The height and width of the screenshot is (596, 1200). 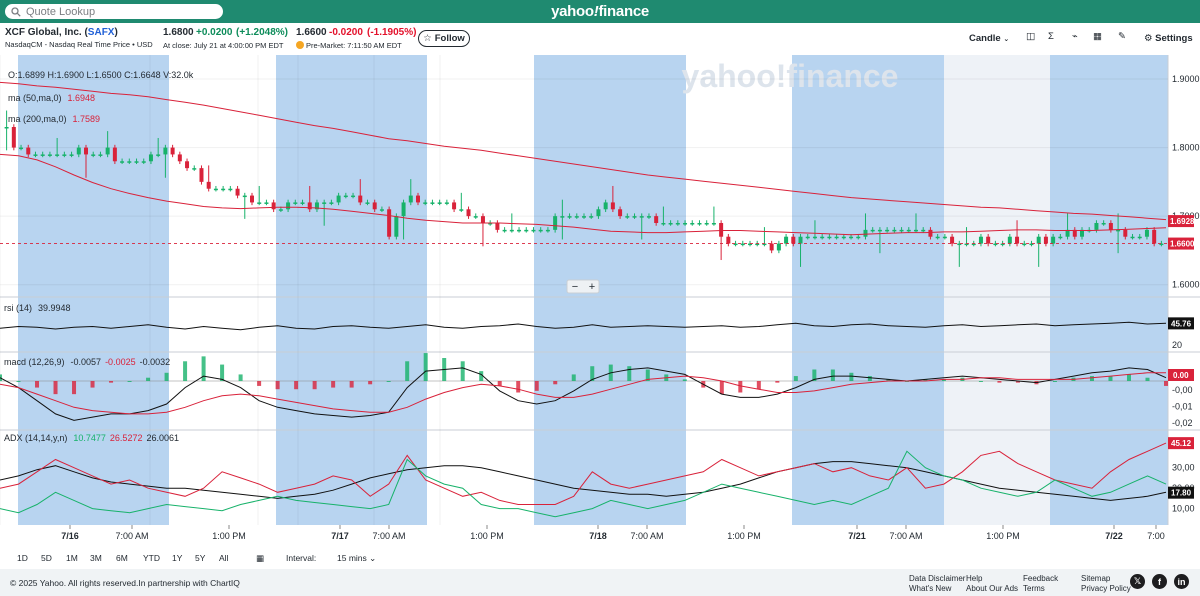 I want to click on range-6m: 6M, so click(x=122, y=558).